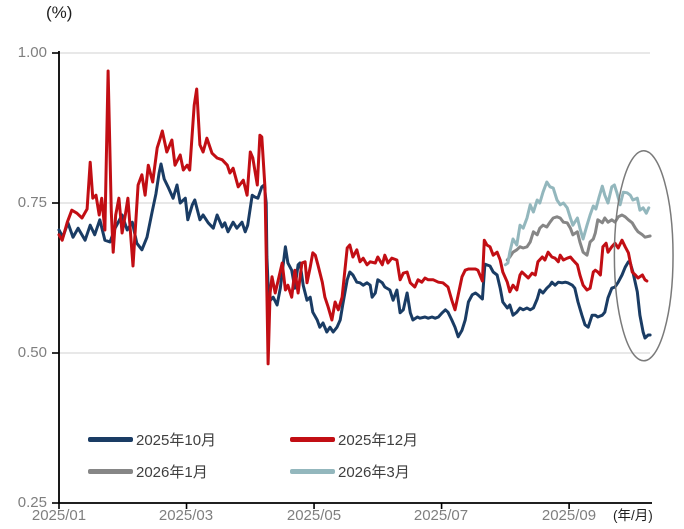 The width and height of the screenshot is (684, 529). I want to click on y-tick-label-1.00: 1.00, so click(32, 52).